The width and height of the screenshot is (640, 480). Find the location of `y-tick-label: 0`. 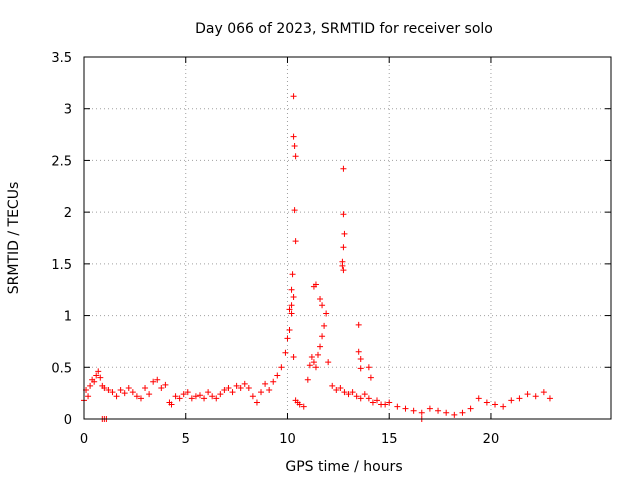

y-tick-label: 0 is located at coordinates (68, 420).